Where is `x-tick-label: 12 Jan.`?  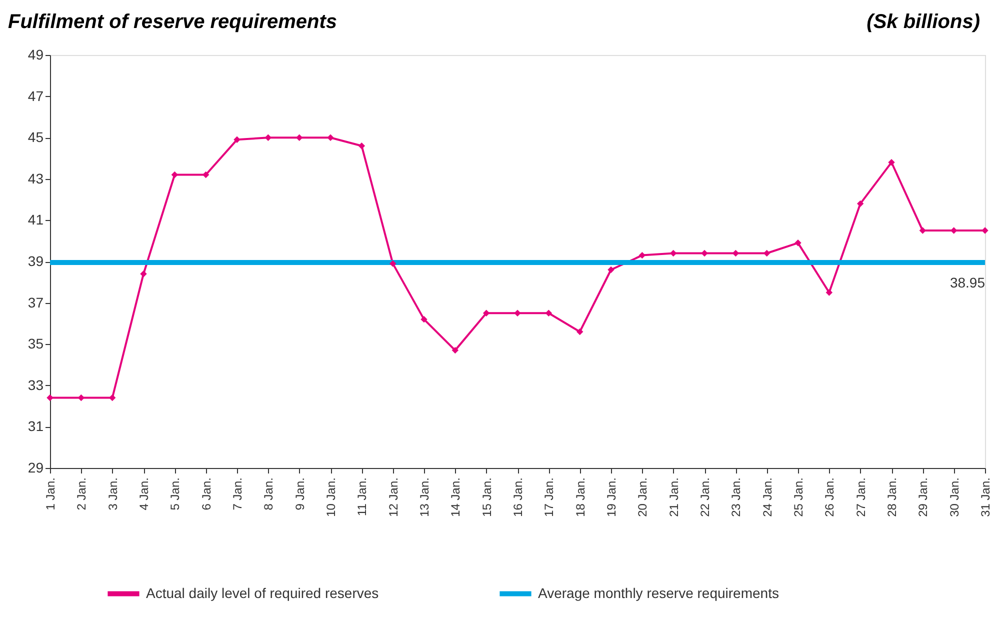
x-tick-label: 12 Jan. is located at coordinates (393, 497).